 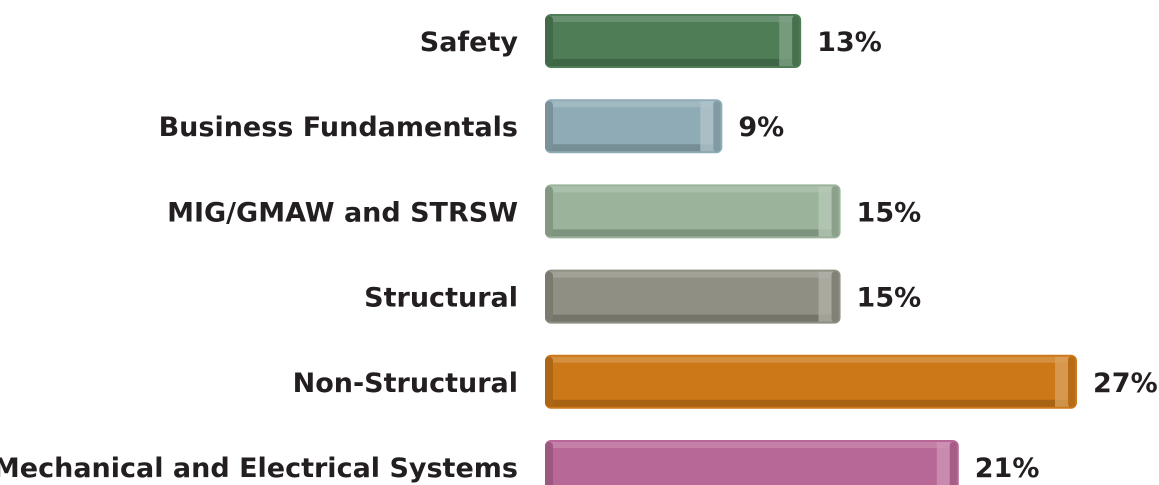 What do you see at coordinates (259, 468) in the screenshot?
I see `category-label: Mechanical and Electrical Systems` at bounding box center [259, 468].